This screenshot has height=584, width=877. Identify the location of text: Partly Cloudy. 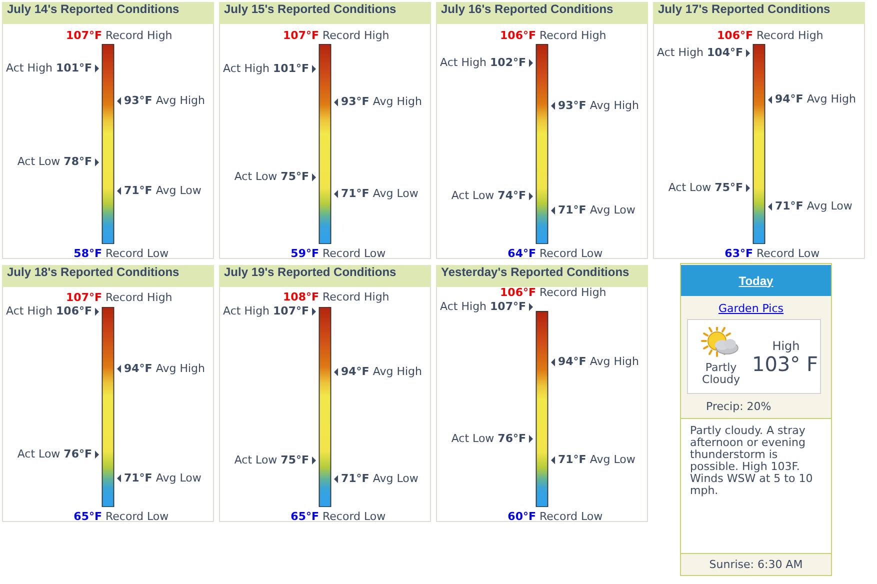
(721, 373).